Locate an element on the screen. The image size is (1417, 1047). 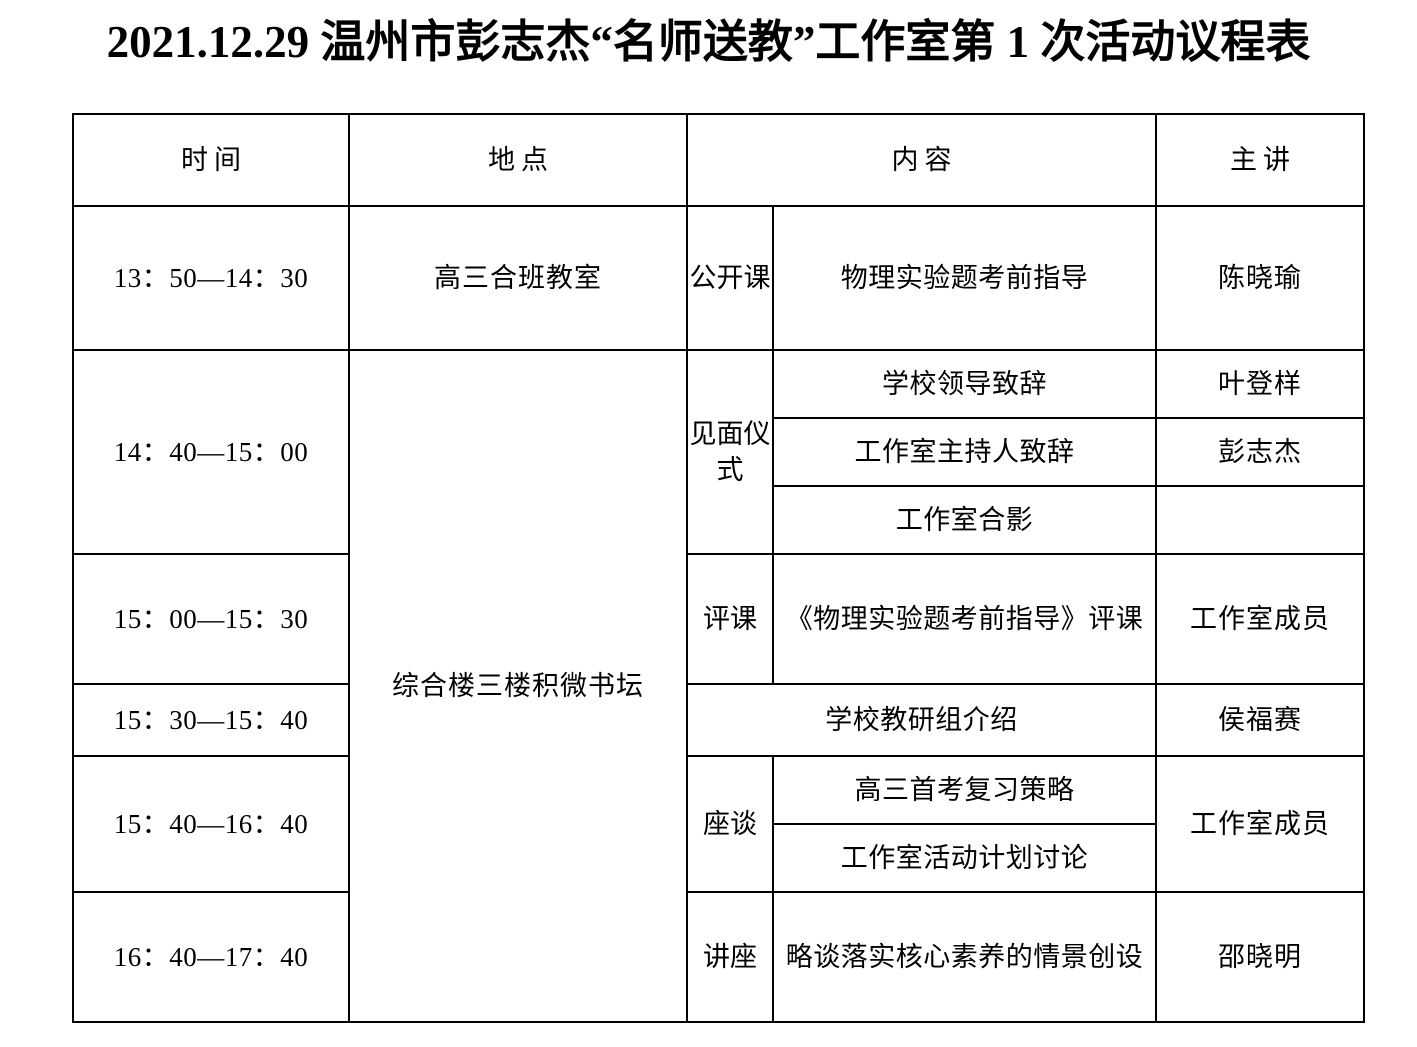
table-row: 15：30—15：40 学校教研组介绍 侯福赛 is located at coordinates (718, 720).